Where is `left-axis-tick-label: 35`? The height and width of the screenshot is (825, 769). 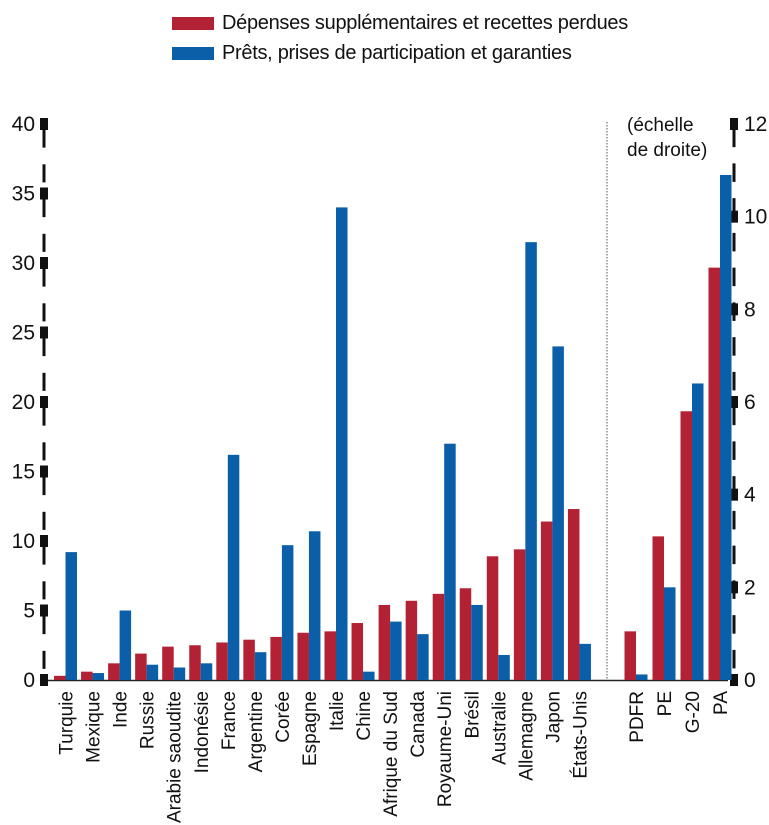 left-axis-tick-label: 35 is located at coordinates (23, 194).